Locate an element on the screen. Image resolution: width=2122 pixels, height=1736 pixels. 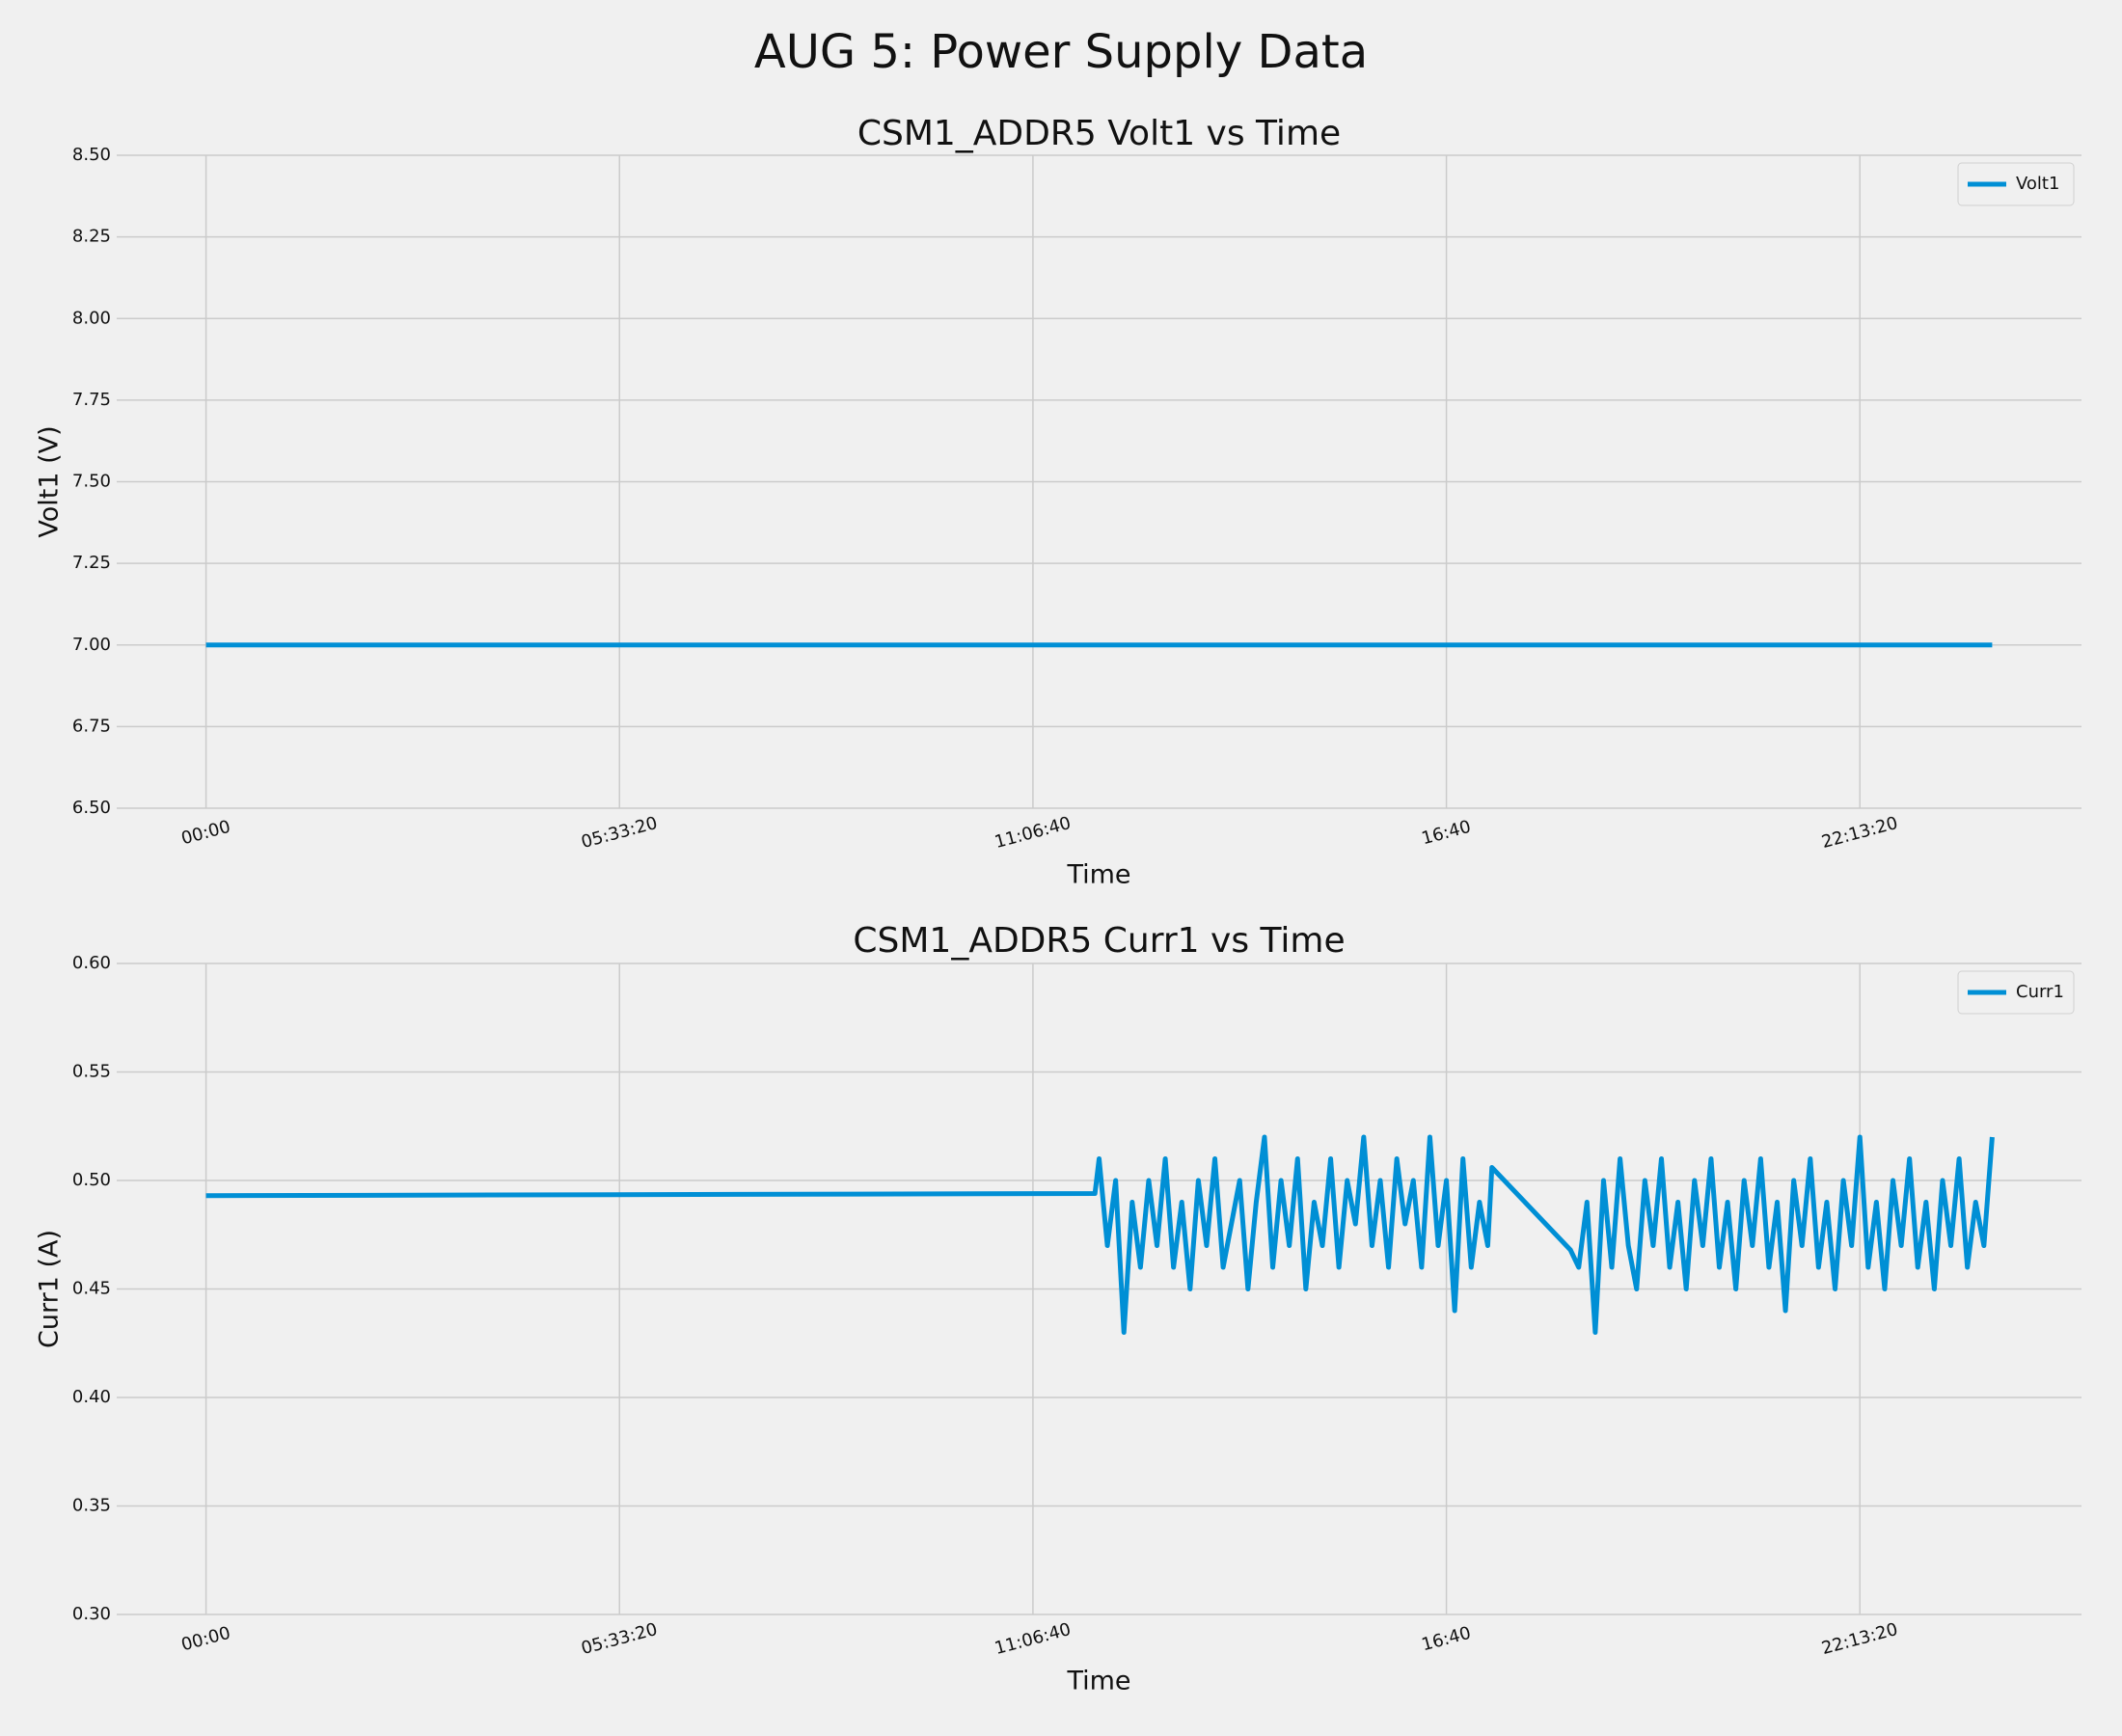
y-axis-label: Curr1 (A) is located at coordinates (50, 1289).